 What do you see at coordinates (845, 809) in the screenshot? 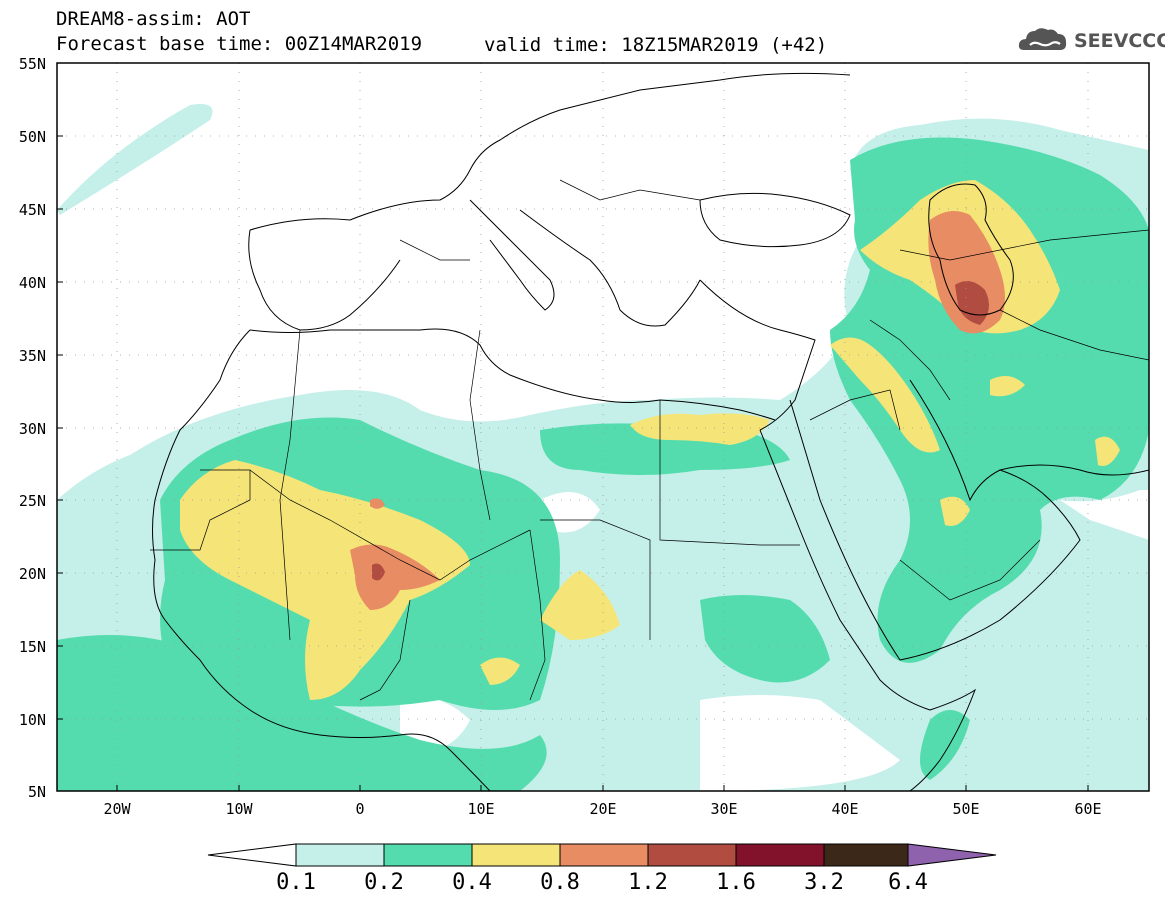
I see `lon-label: 40E` at bounding box center [845, 809].